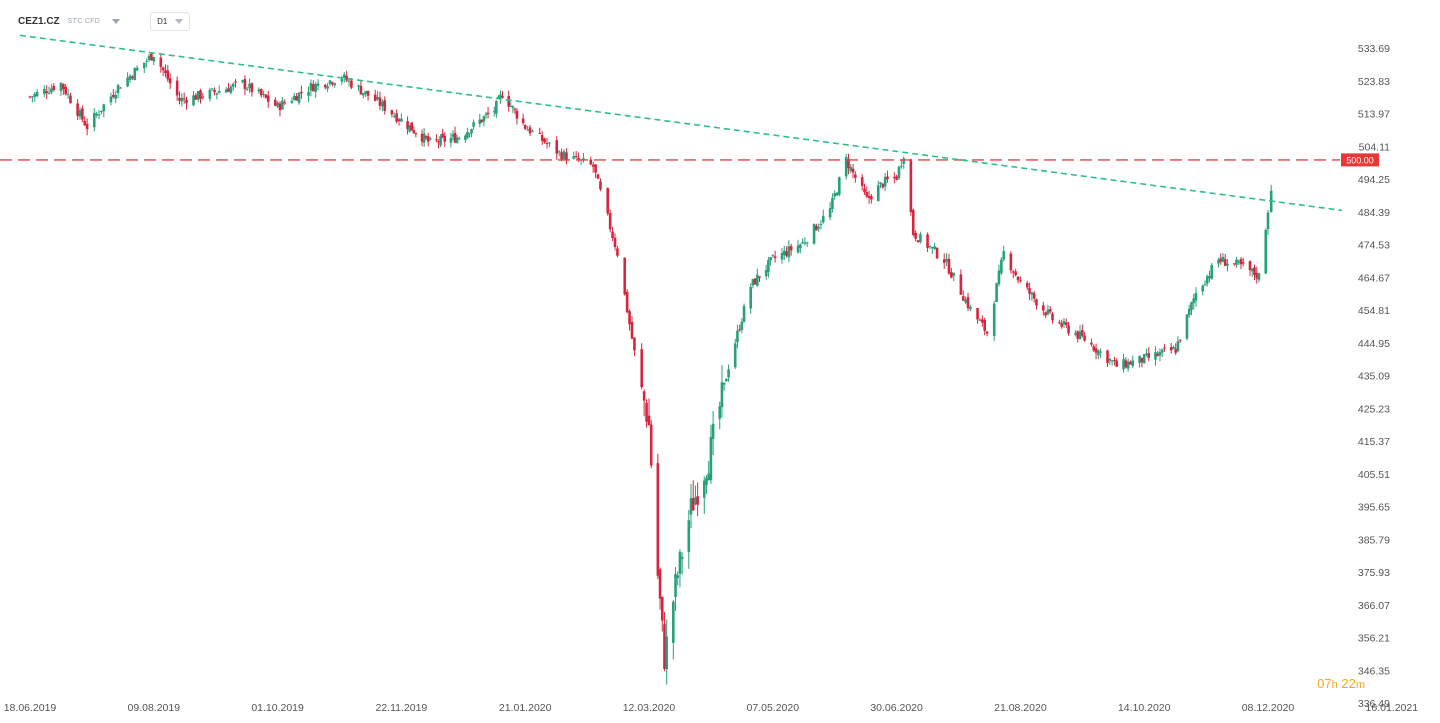  What do you see at coordinates (1374, 540) in the screenshot?
I see `y-tick-label: 385.79` at bounding box center [1374, 540].